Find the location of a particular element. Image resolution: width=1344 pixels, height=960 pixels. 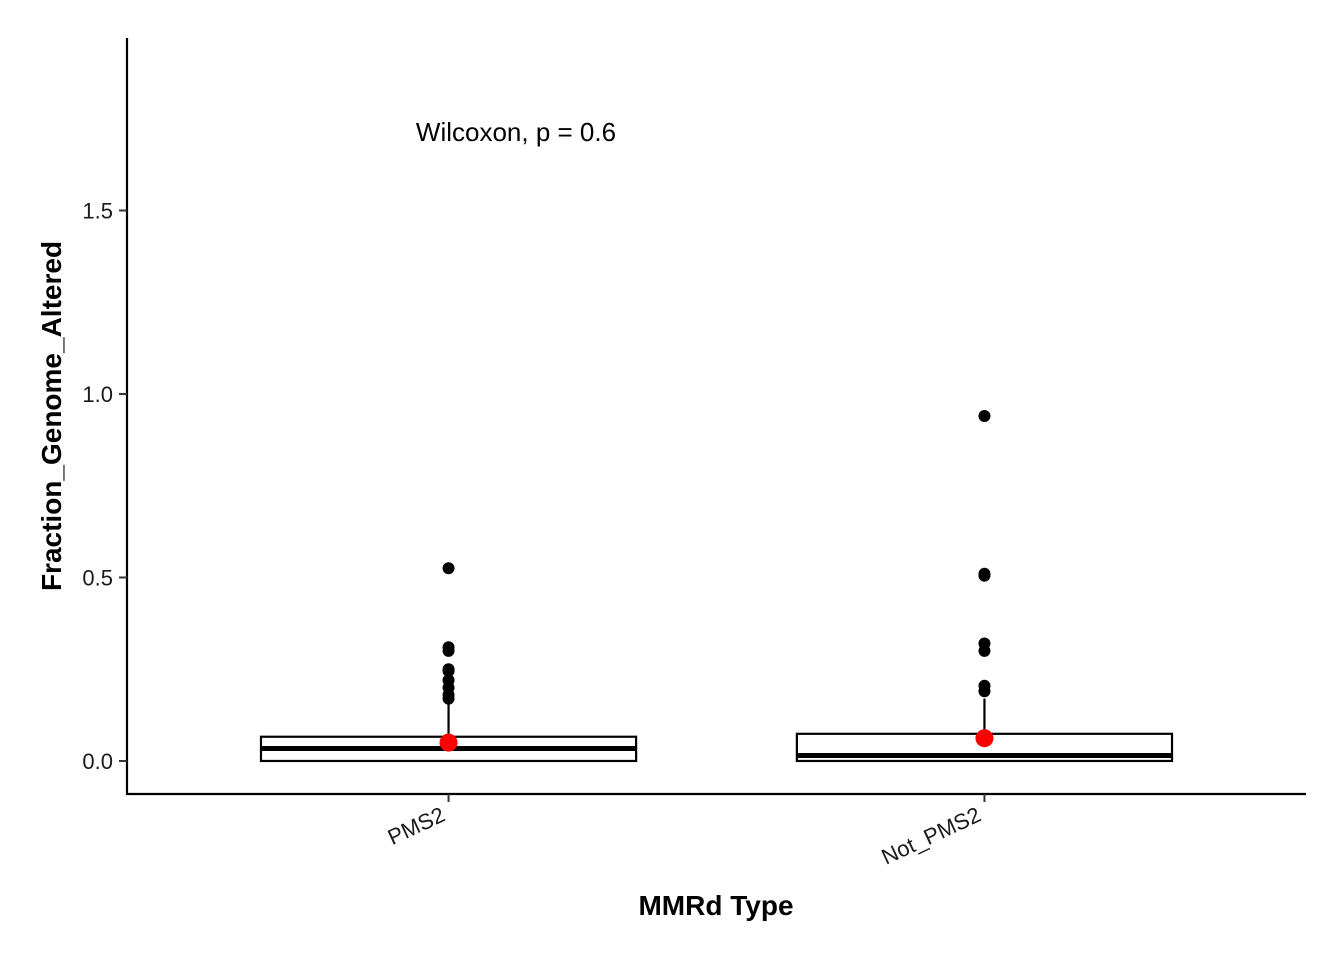

wilcoxon-annotation: Wilcoxon, p = 0.6 is located at coordinates (516, 132).